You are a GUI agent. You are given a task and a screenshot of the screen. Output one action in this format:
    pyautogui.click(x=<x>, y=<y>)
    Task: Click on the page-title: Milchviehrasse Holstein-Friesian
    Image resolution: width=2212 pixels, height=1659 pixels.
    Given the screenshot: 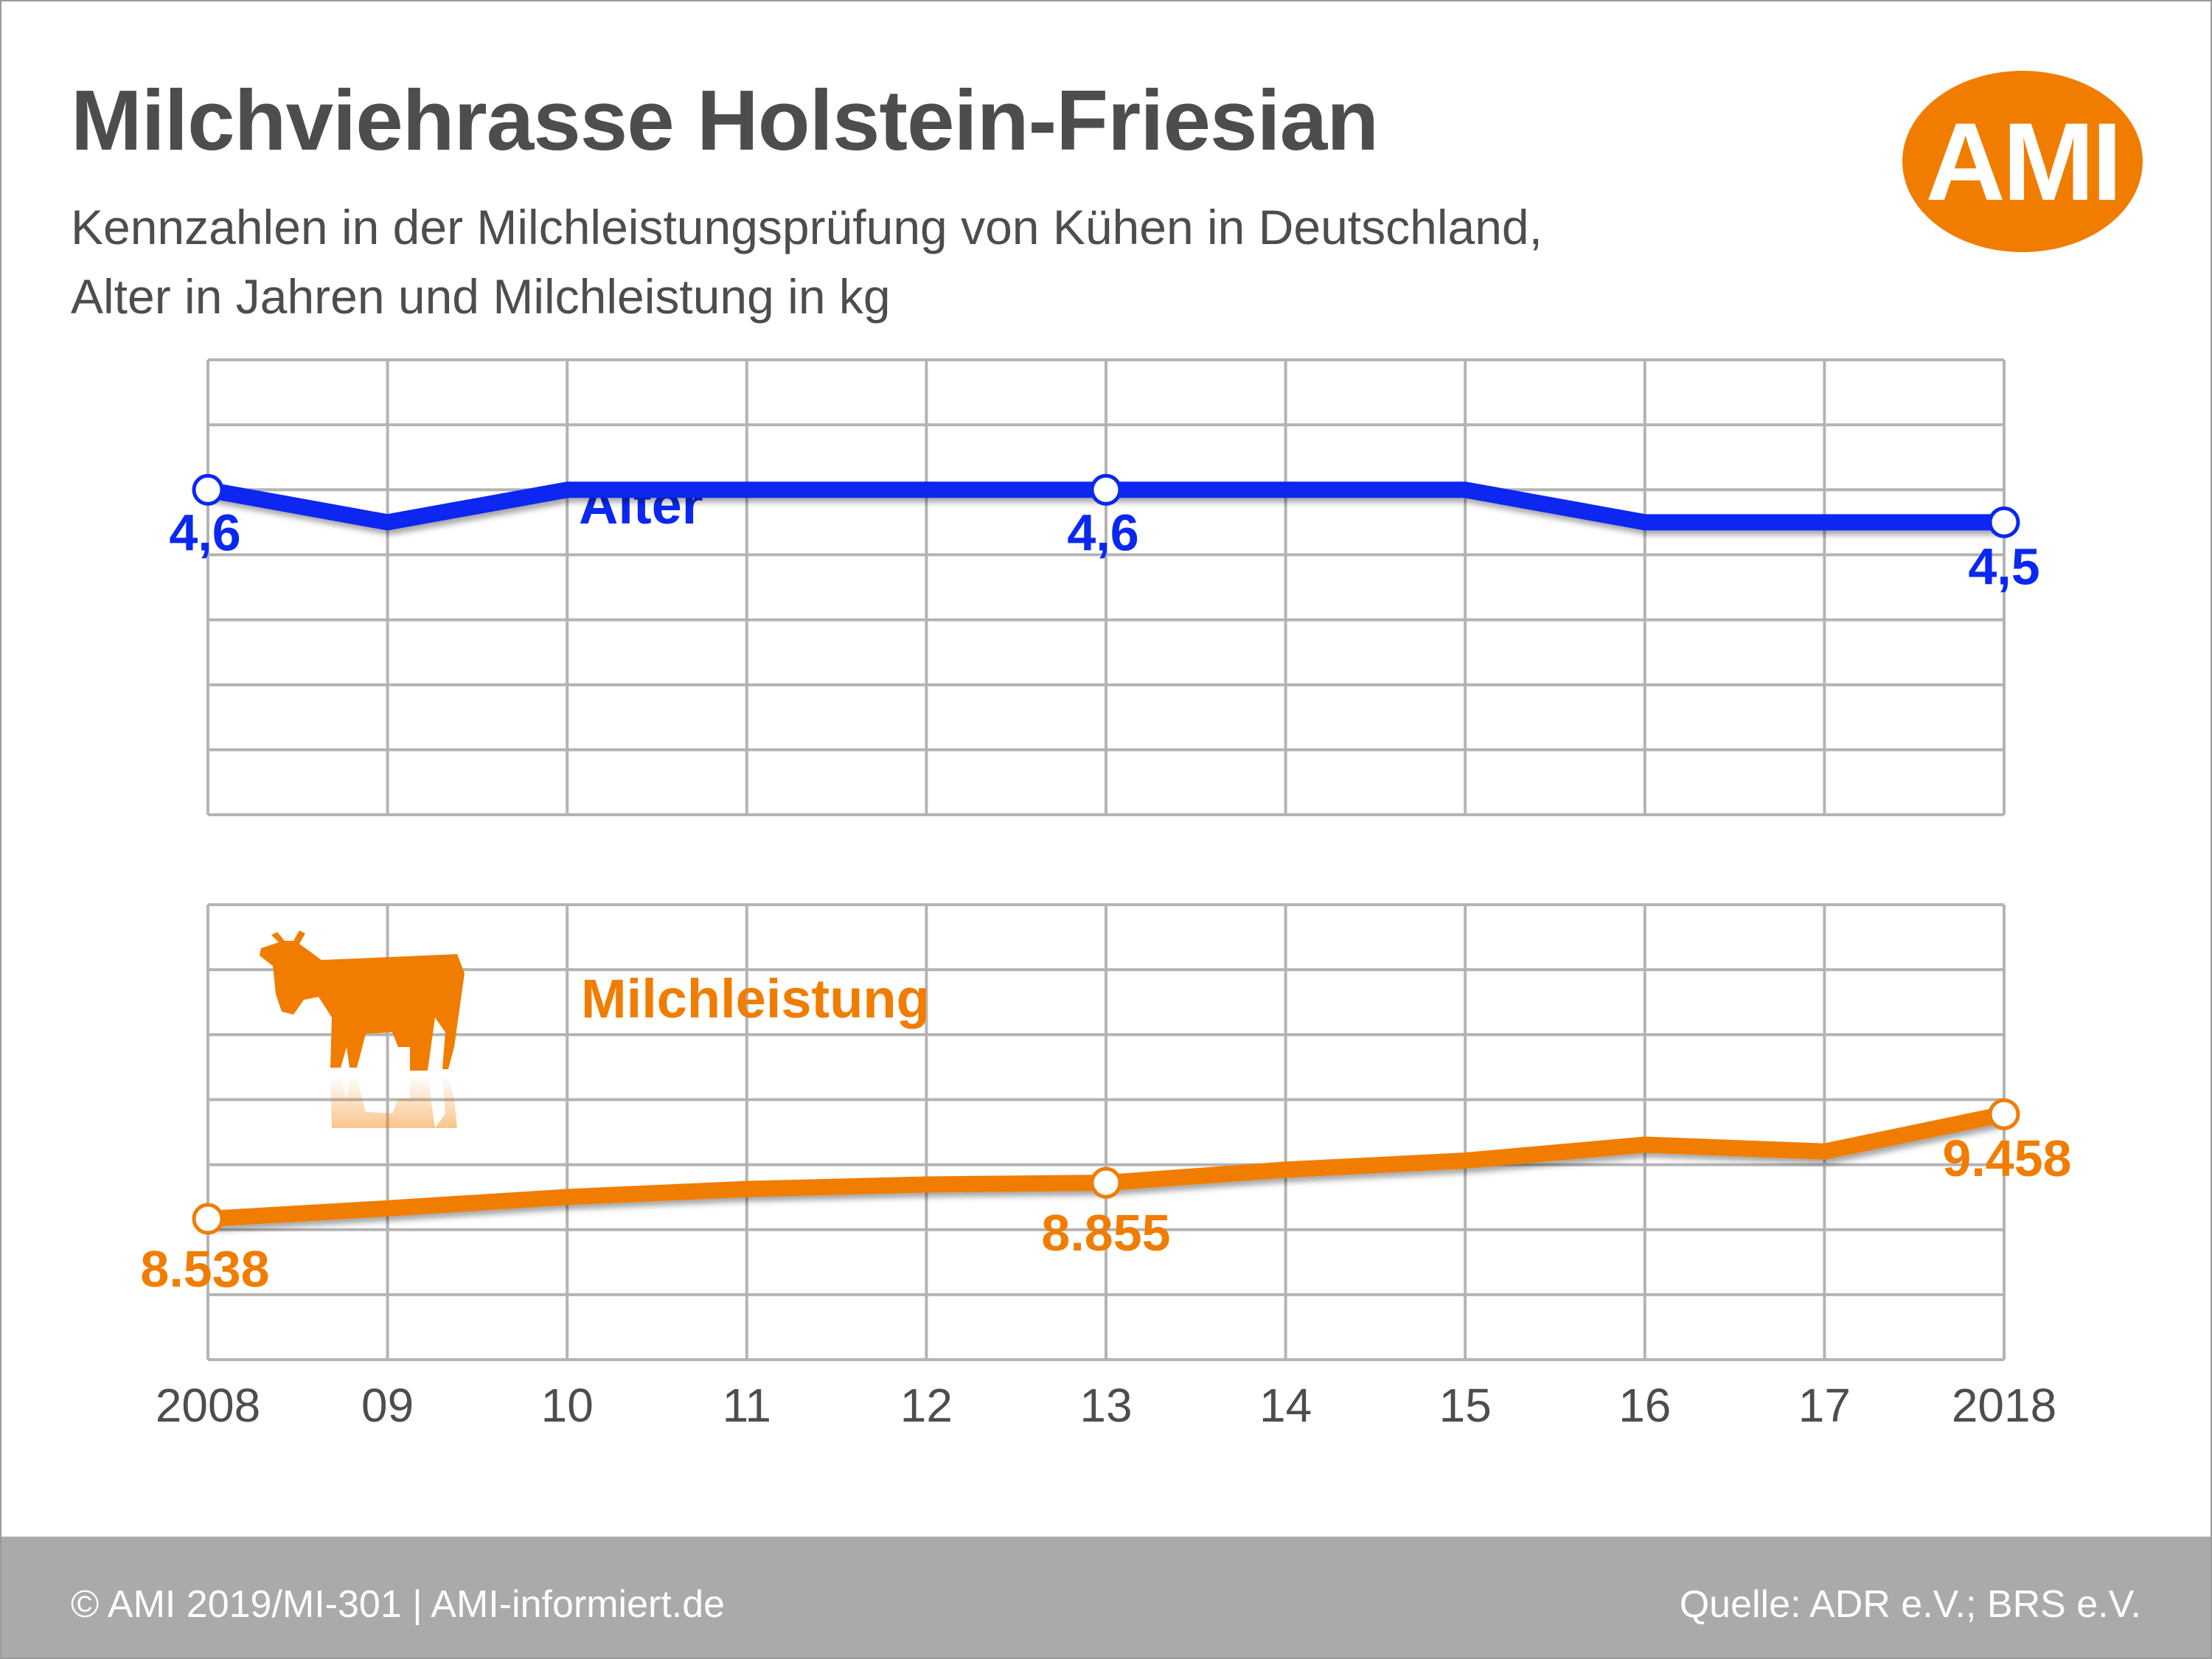 What is the action you would take?
    pyautogui.click(x=725, y=120)
    